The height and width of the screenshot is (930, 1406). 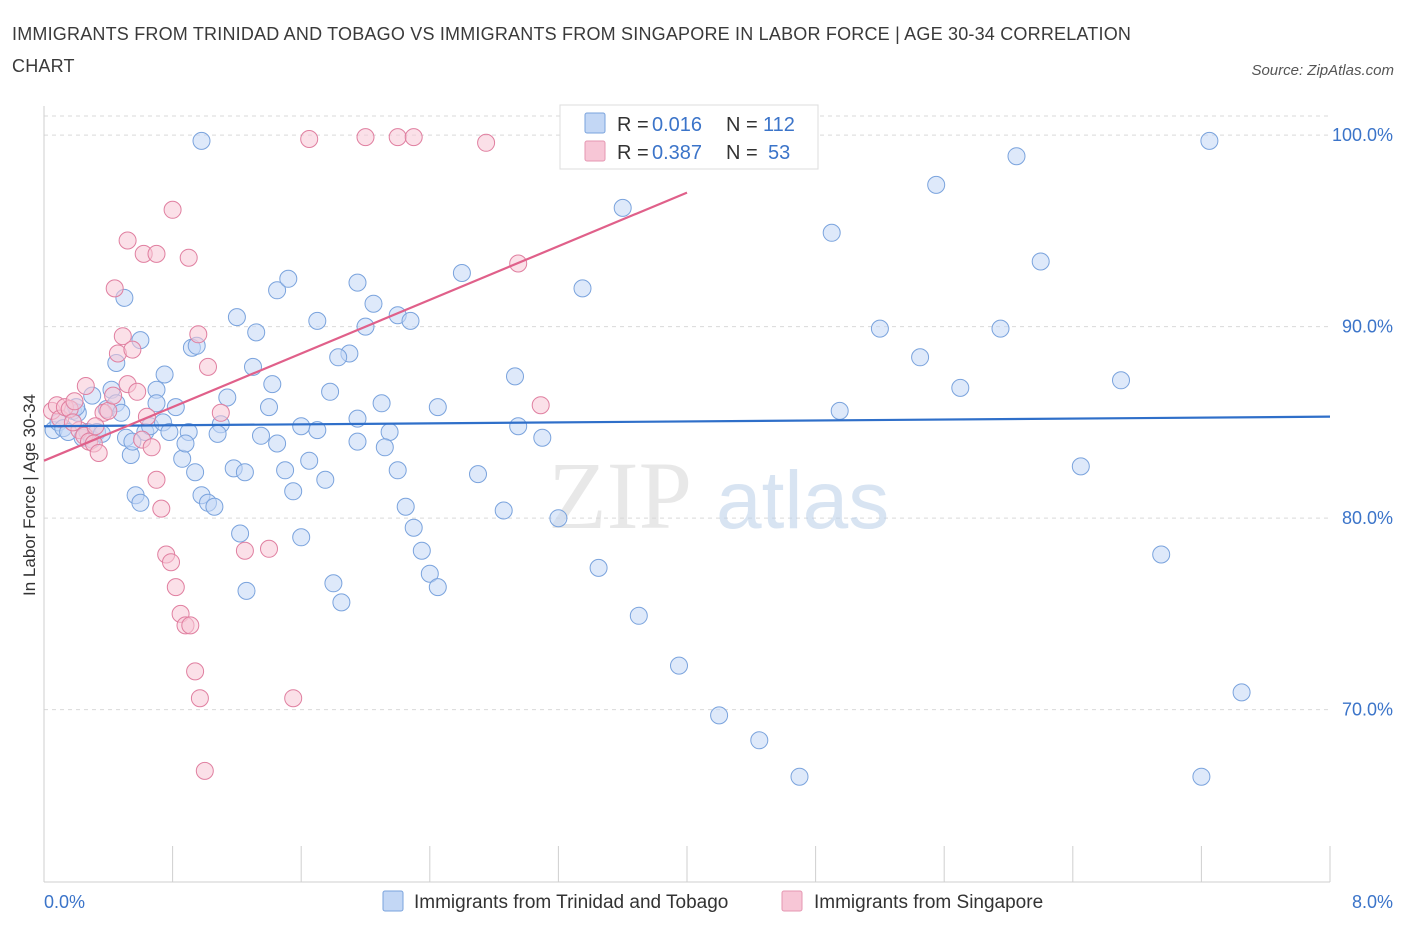 I want to click on stats-swatch-blue, so click(x=595, y=123).